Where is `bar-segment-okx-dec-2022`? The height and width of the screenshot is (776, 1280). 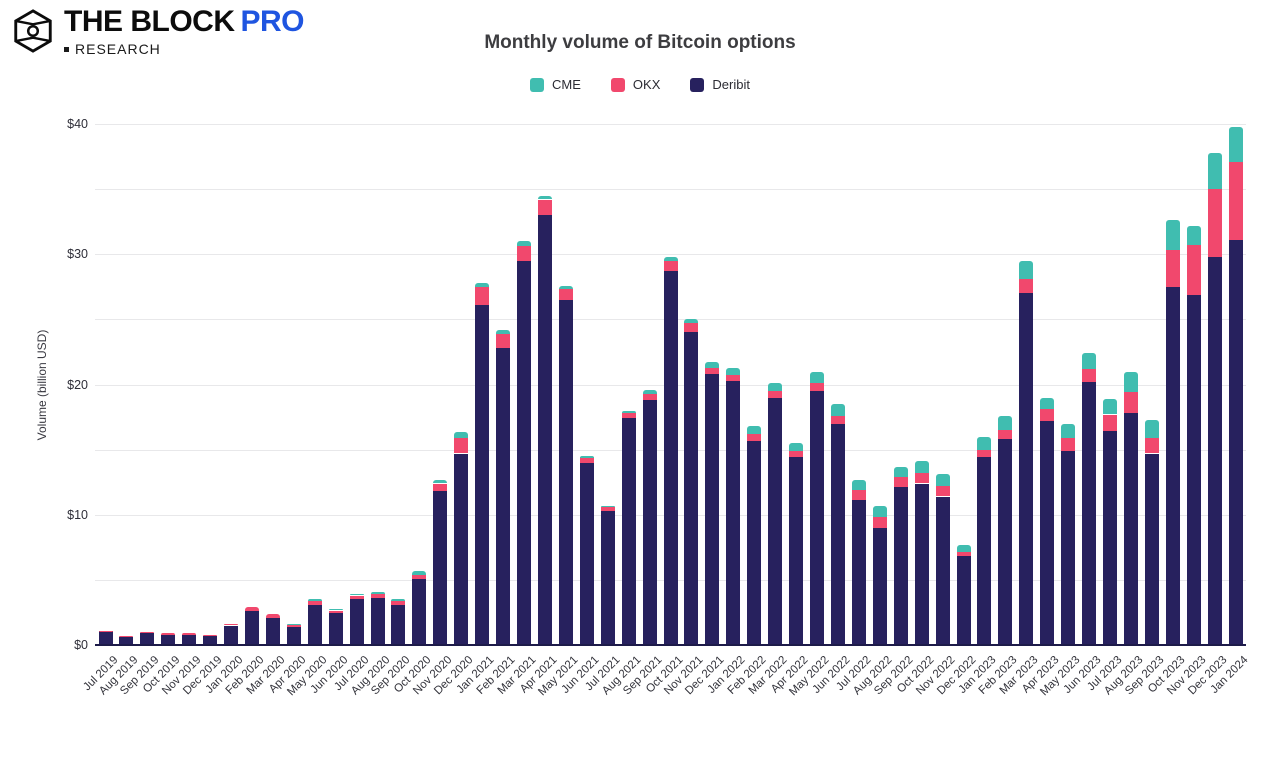
bar-segment-okx-dec-2022 is located at coordinates (963, 554).